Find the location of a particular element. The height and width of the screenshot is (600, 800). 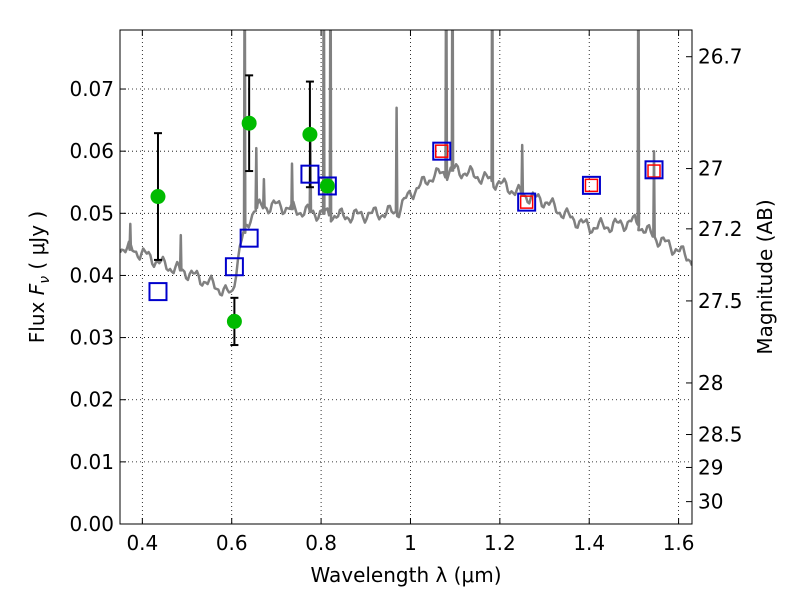

mag-tick-label: 29 is located at coordinates (710, 467).